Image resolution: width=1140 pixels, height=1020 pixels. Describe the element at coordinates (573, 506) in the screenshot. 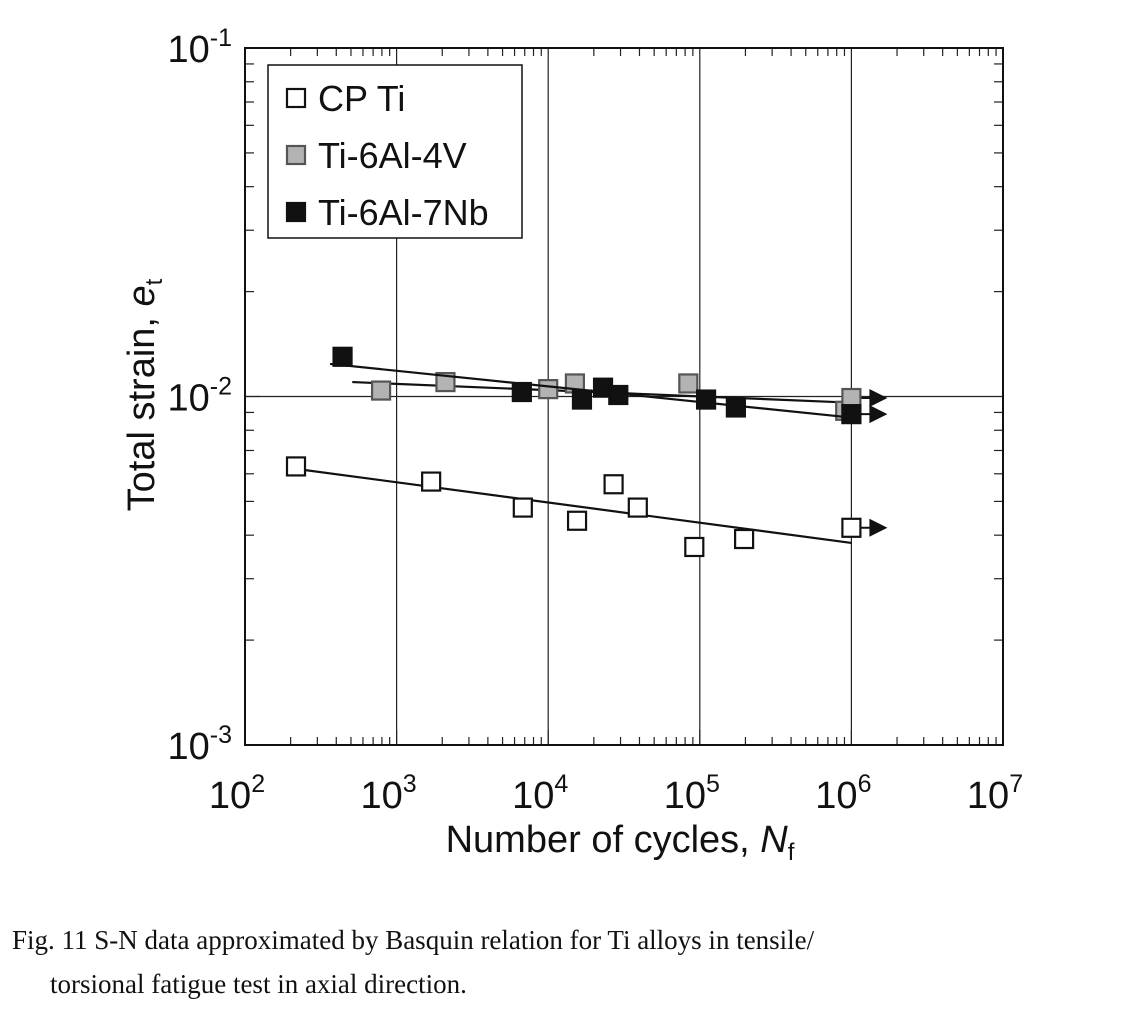

I see `basquin-fit-line` at that location.